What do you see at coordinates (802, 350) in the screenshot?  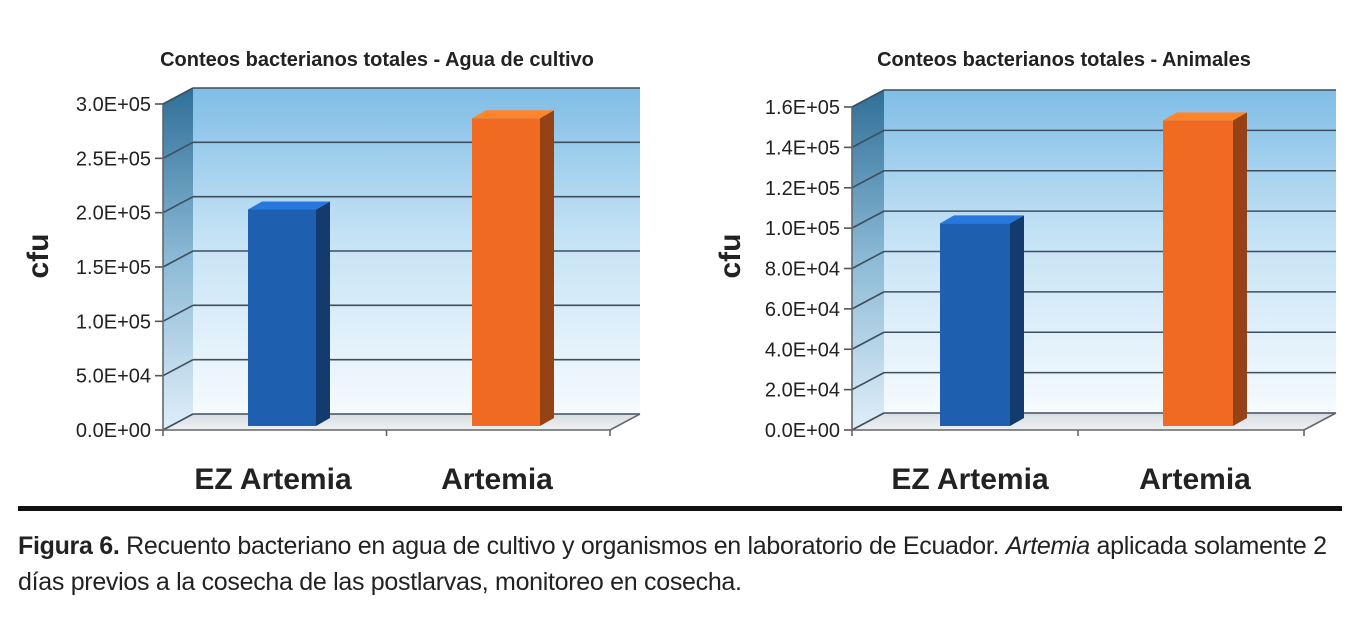 I see `y-tick-label: 4.0E+04` at bounding box center [802, 350].